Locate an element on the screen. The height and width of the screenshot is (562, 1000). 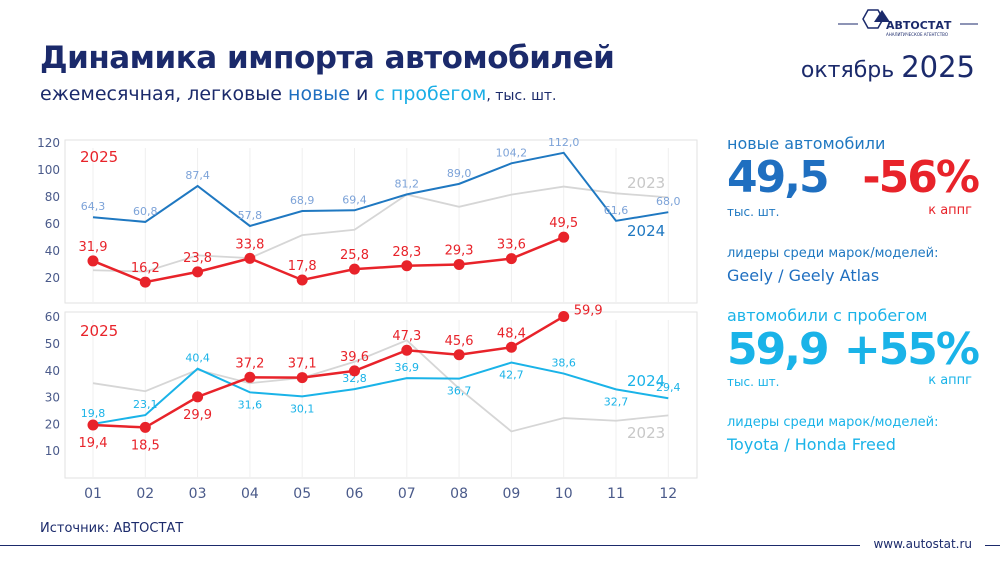
series-2025-data-label: 49,5 is located at coordinates (563, 223).